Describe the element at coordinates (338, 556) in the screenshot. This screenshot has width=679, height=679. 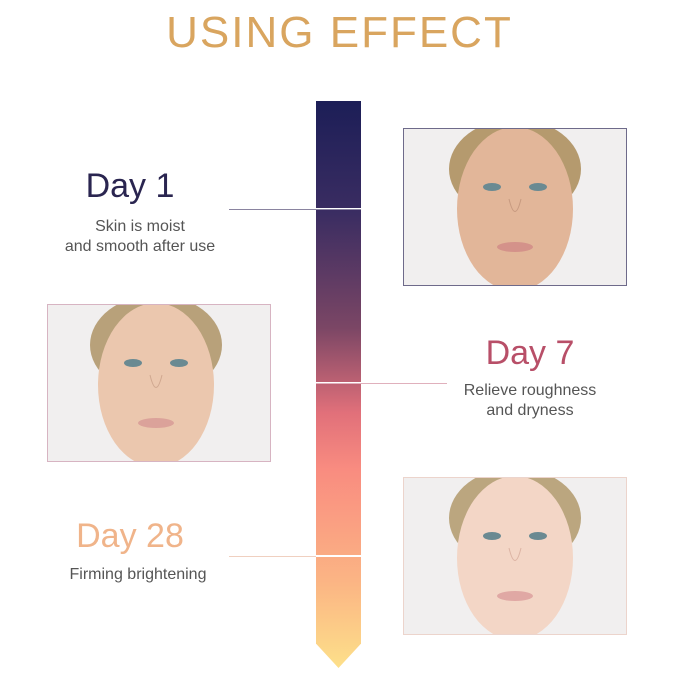
I see `timeline-tick` at that location.